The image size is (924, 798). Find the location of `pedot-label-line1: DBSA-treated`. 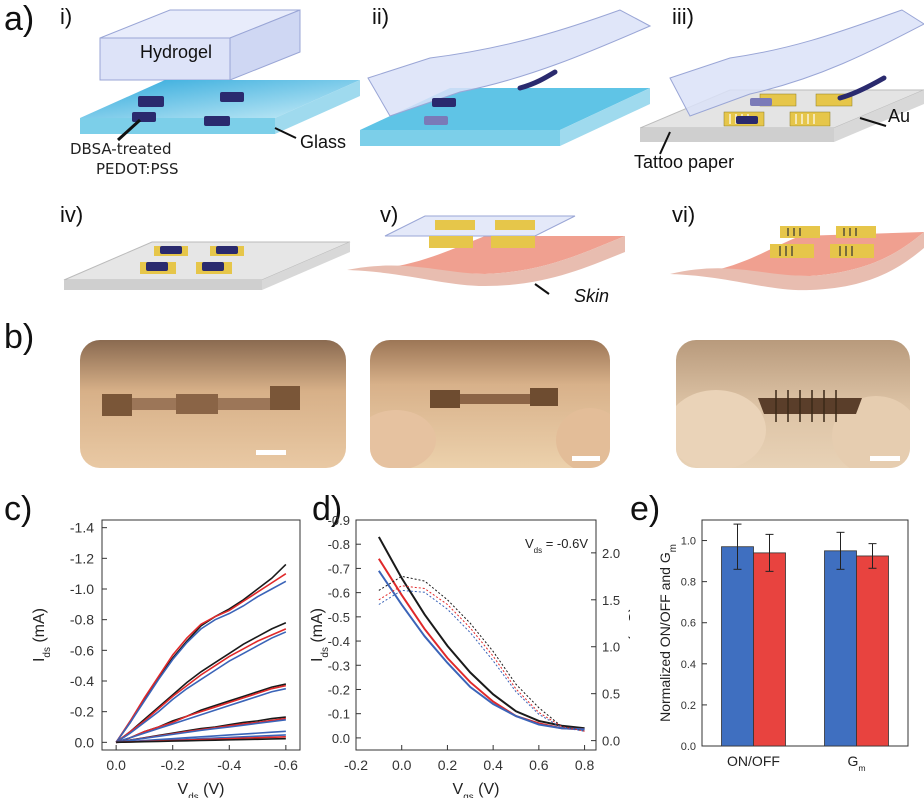

pedot-label-line1: DBSA-treated is located at coordinates (121, 149).